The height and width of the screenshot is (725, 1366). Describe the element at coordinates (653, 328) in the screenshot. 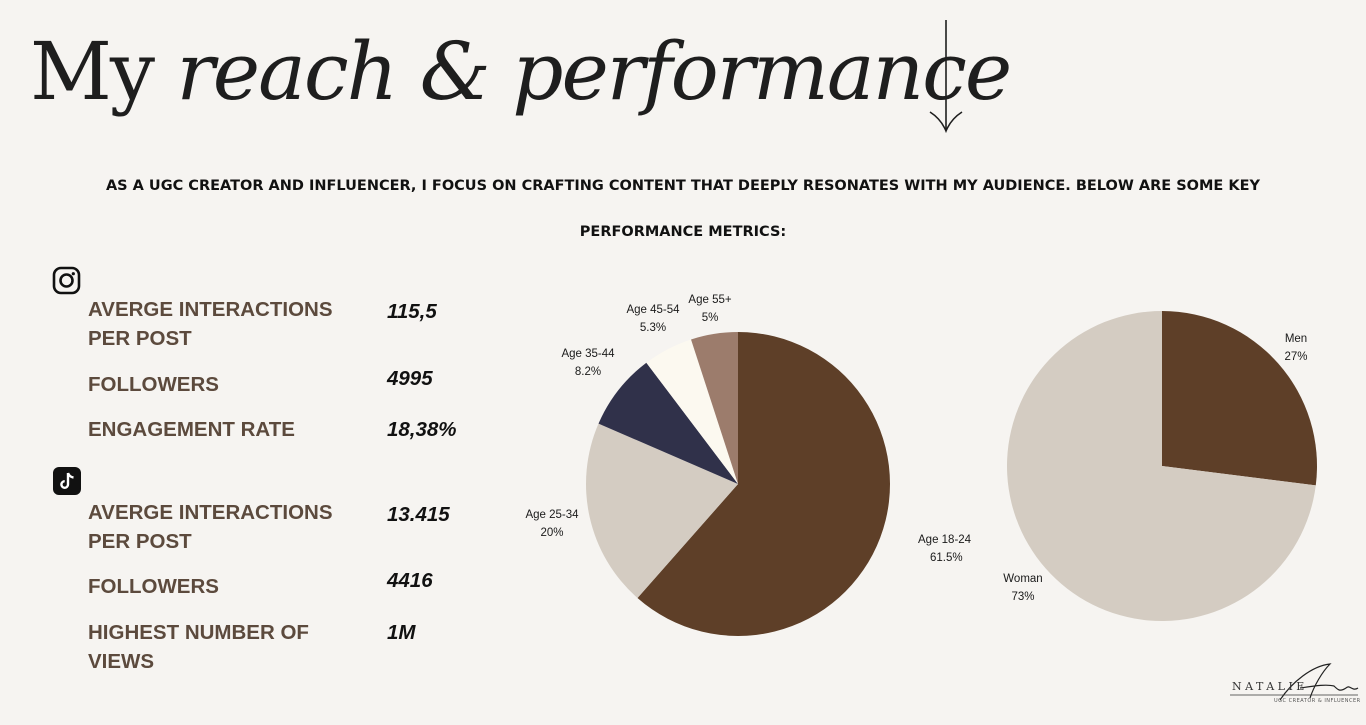

I see `slice-value-label: 5.3%` at that location.